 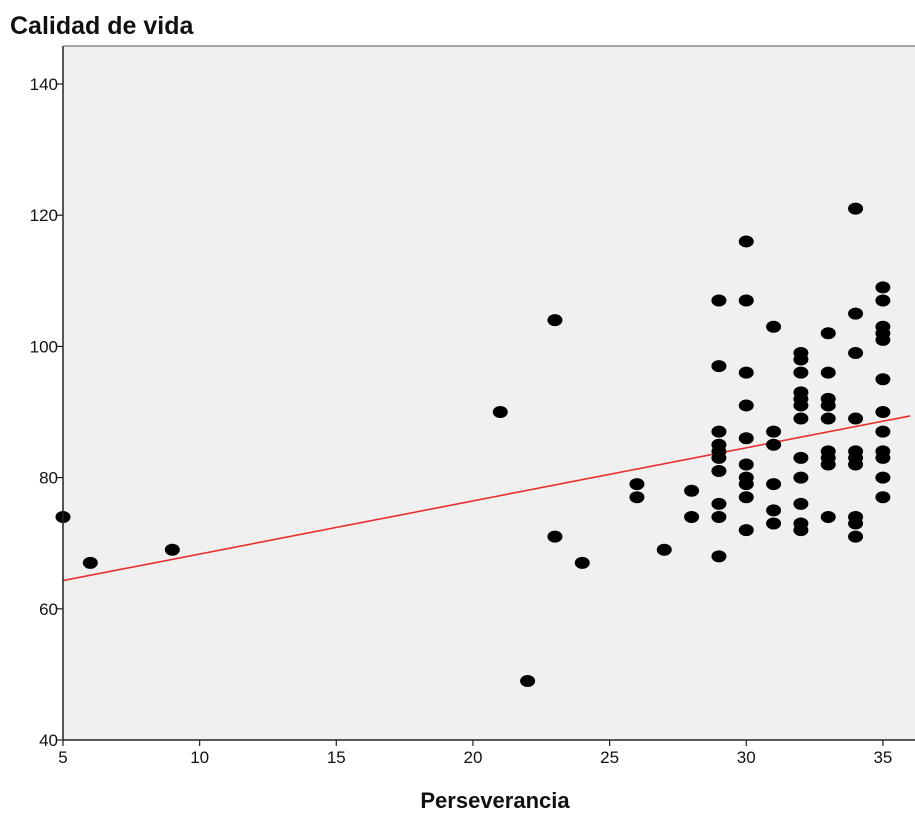 What do you see at coordinates (609, 757) in the screenshot?
I see `x-tick-label: 25` at bounding box center [609, 757].